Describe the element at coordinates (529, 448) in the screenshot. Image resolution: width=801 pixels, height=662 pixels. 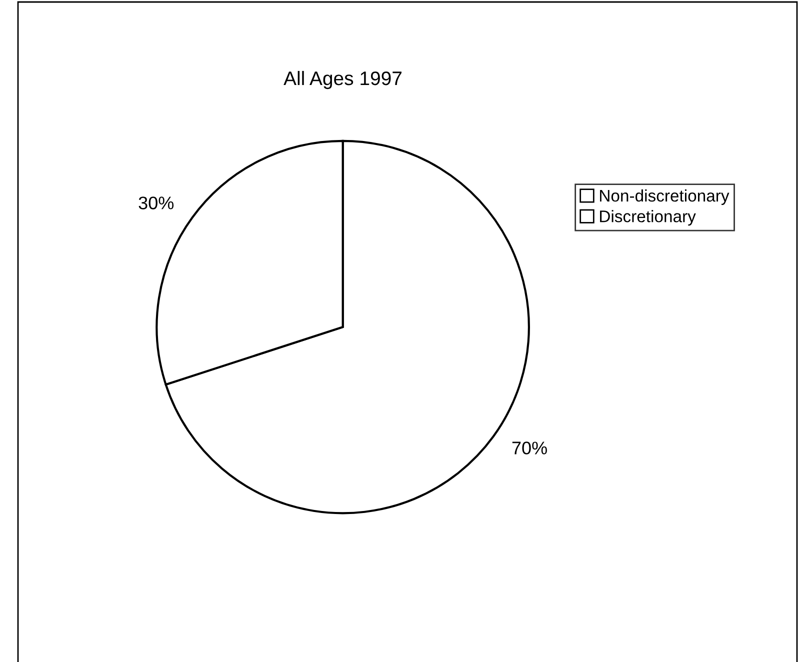
I see `data-label: 70%` at that location.